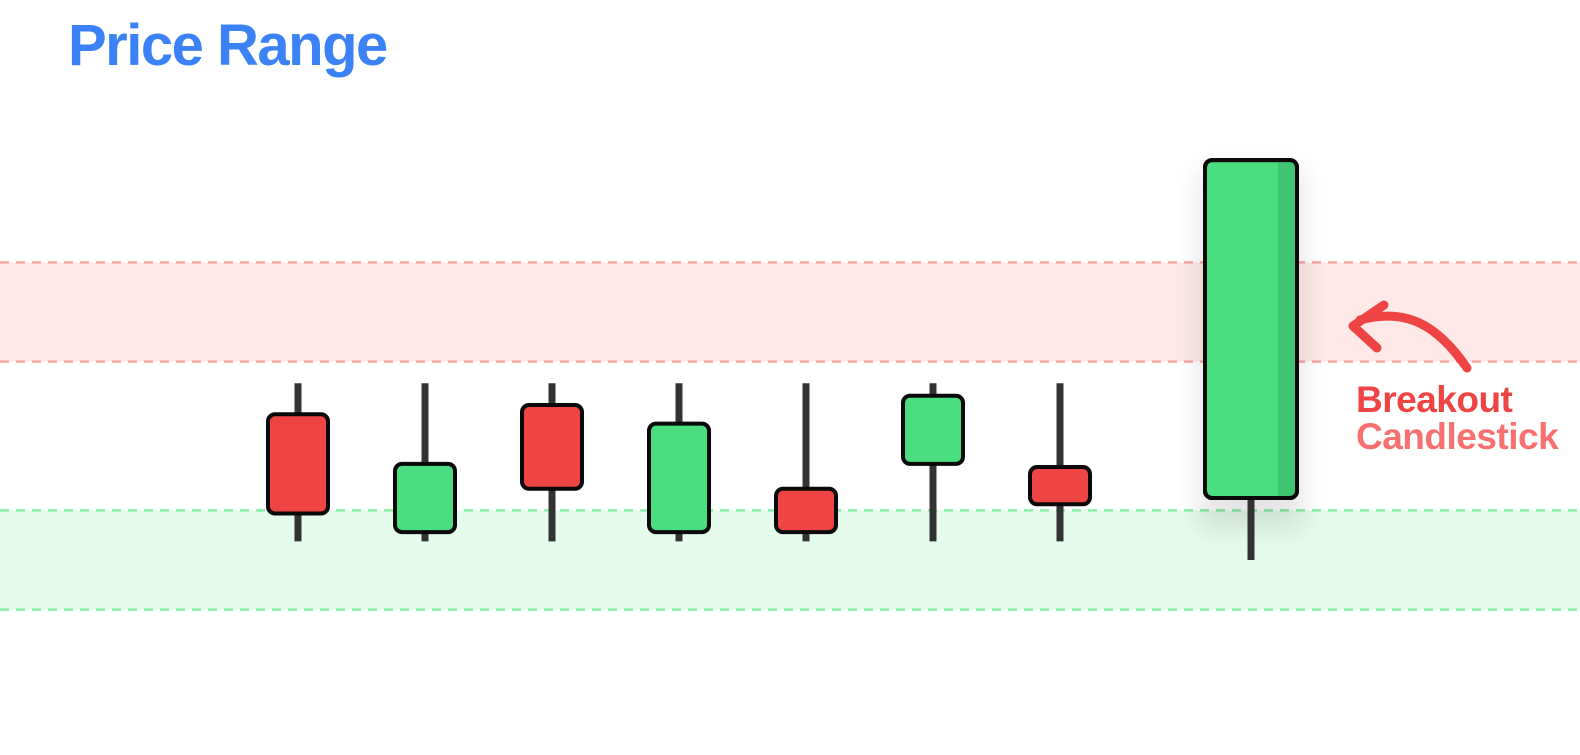  I want to click on resistance-band, so click(790, 312).